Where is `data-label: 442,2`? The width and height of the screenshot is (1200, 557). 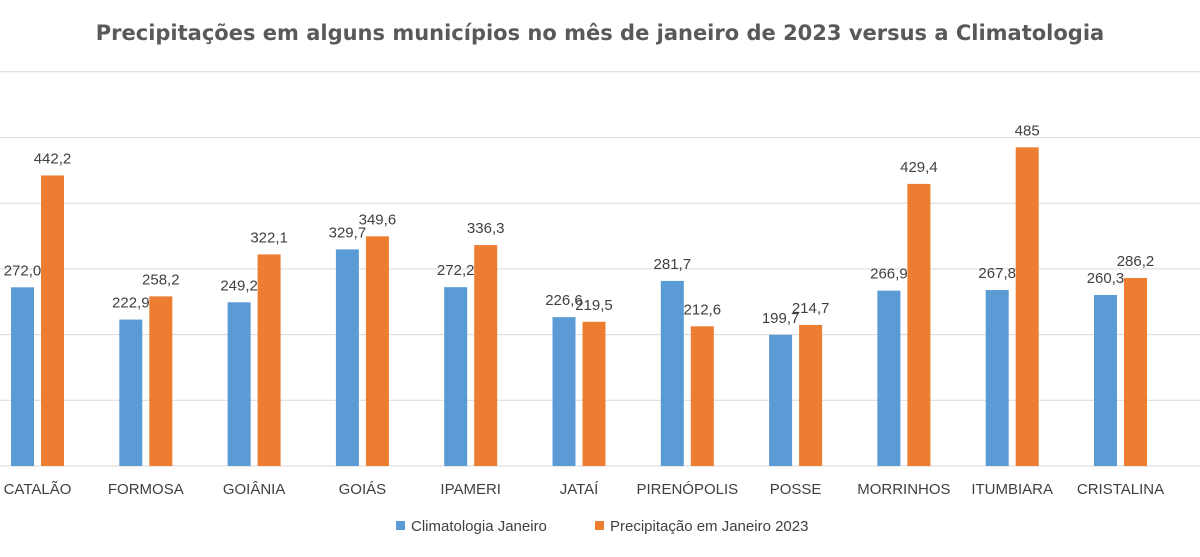 data-label: 442,2 is located at coordinates (53, 158).